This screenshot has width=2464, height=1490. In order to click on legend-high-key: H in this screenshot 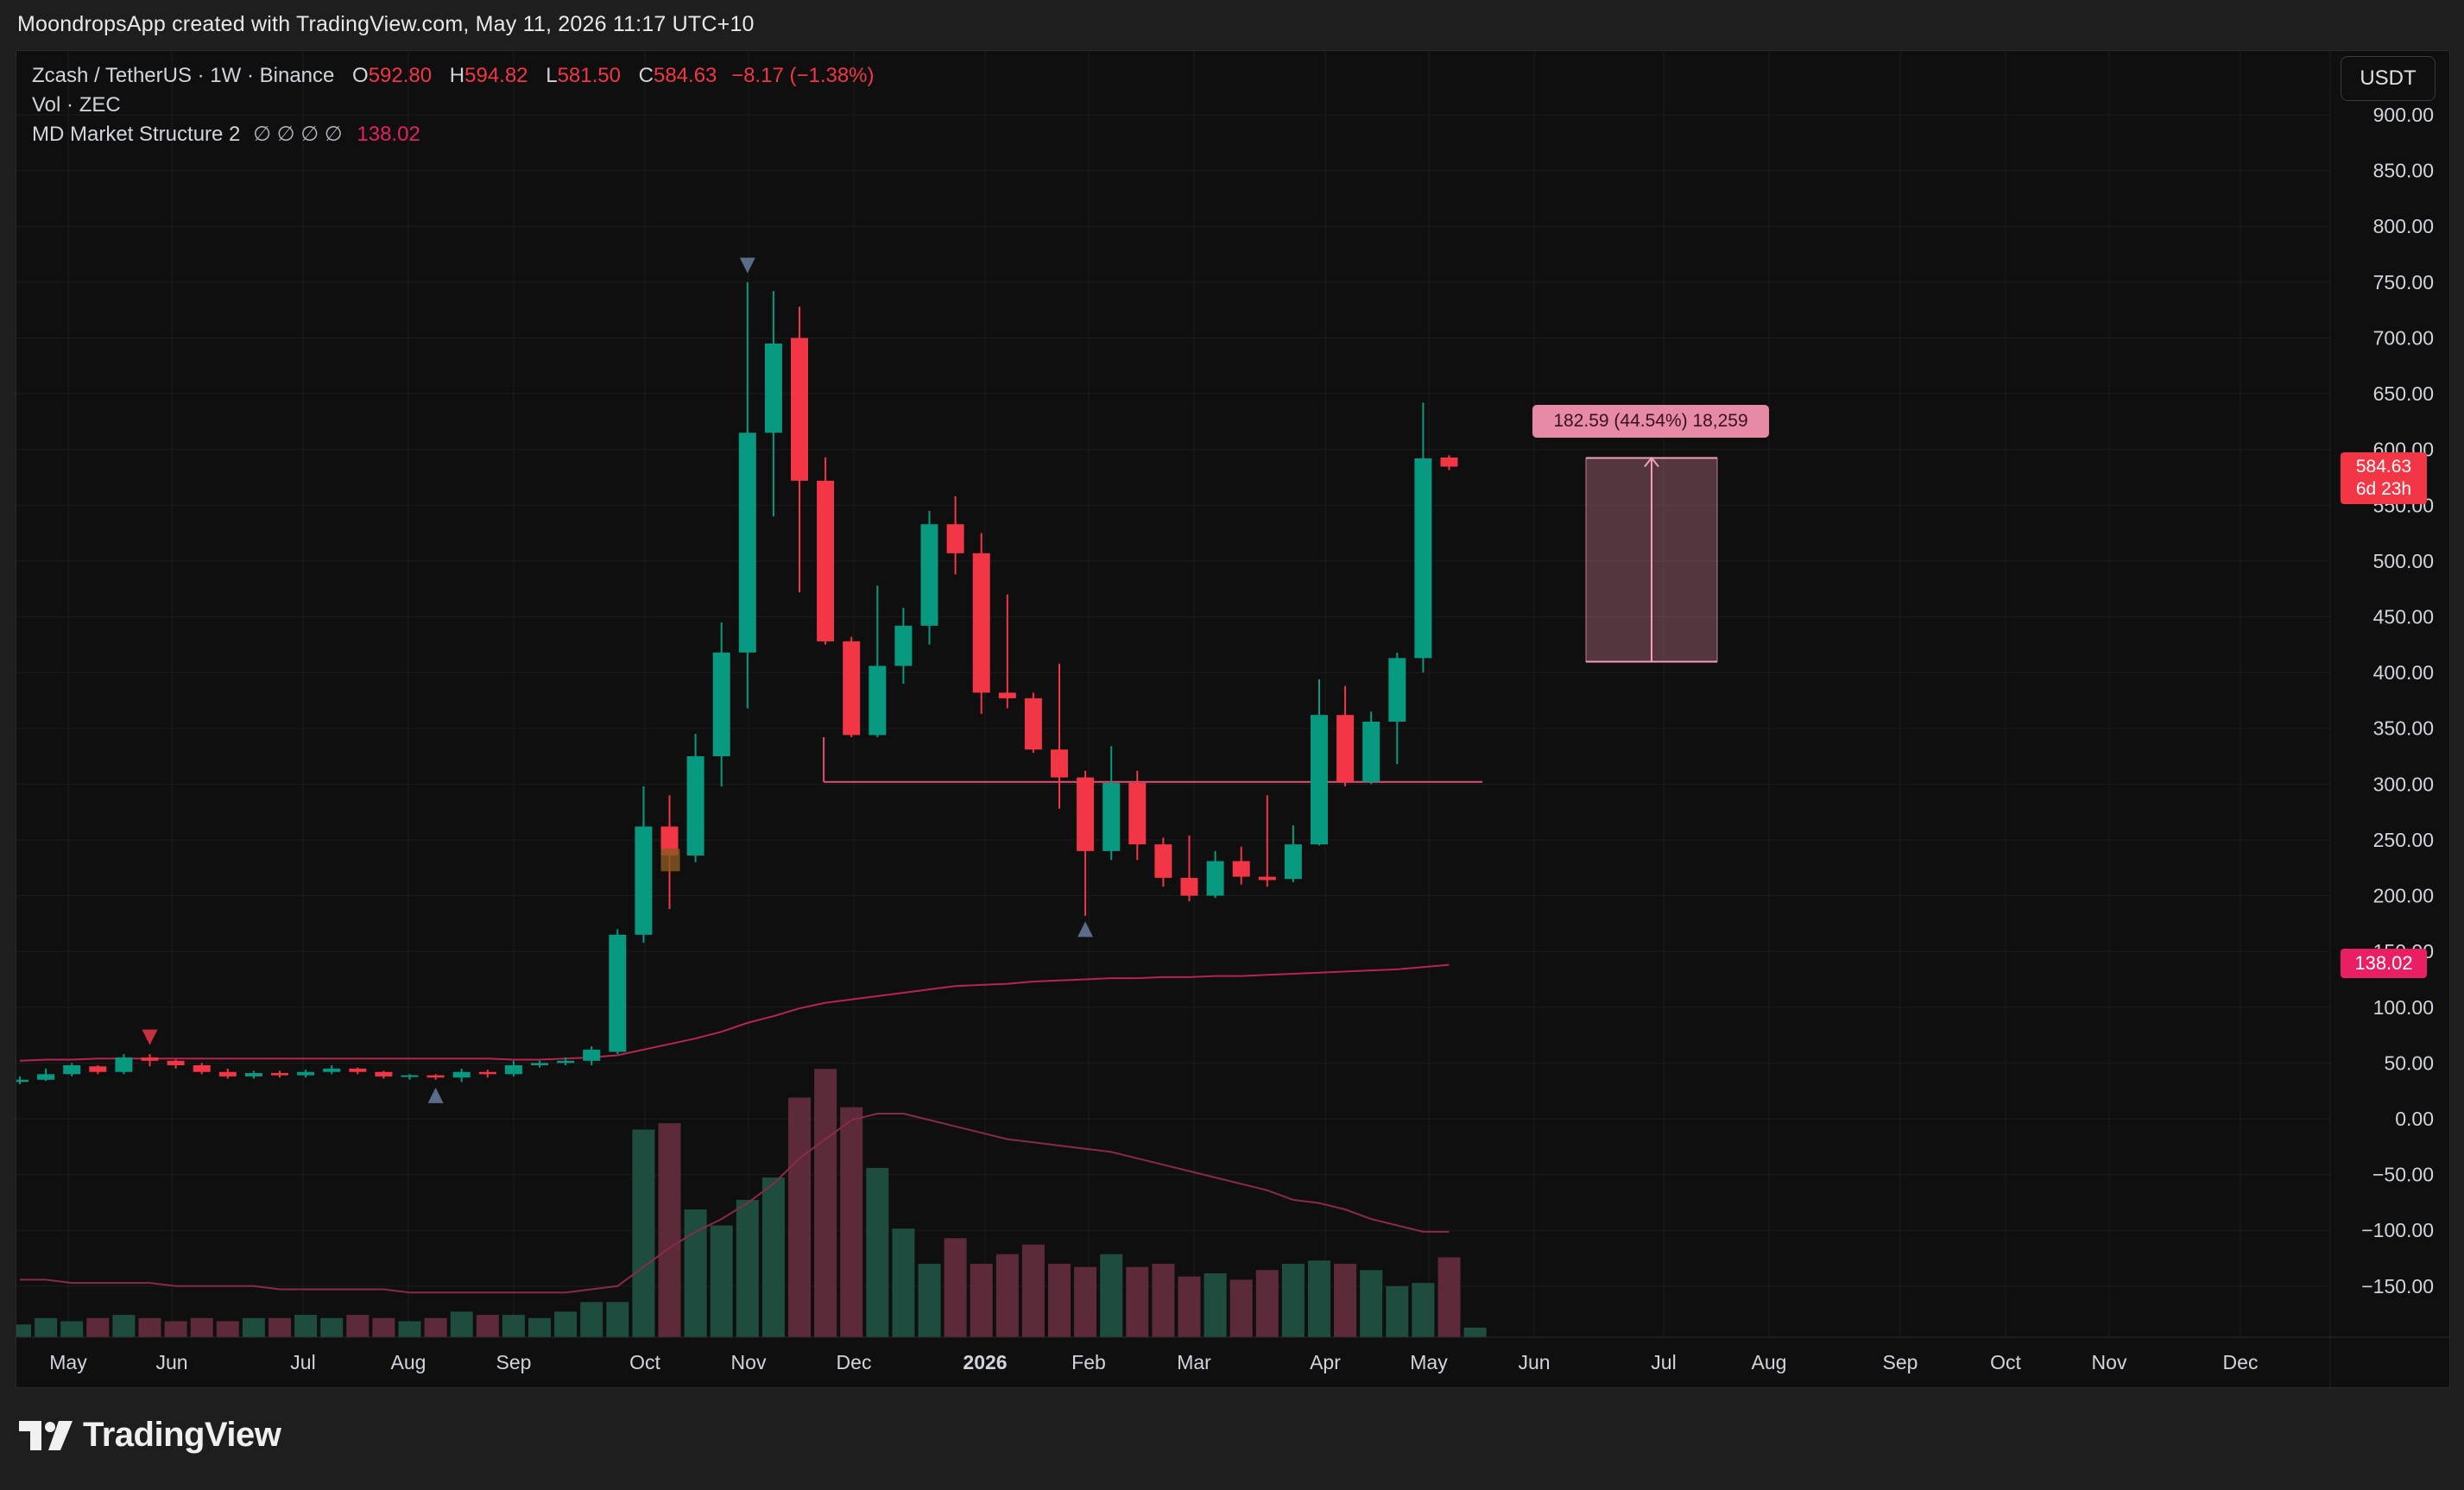, I will do `click(457, 75)`.